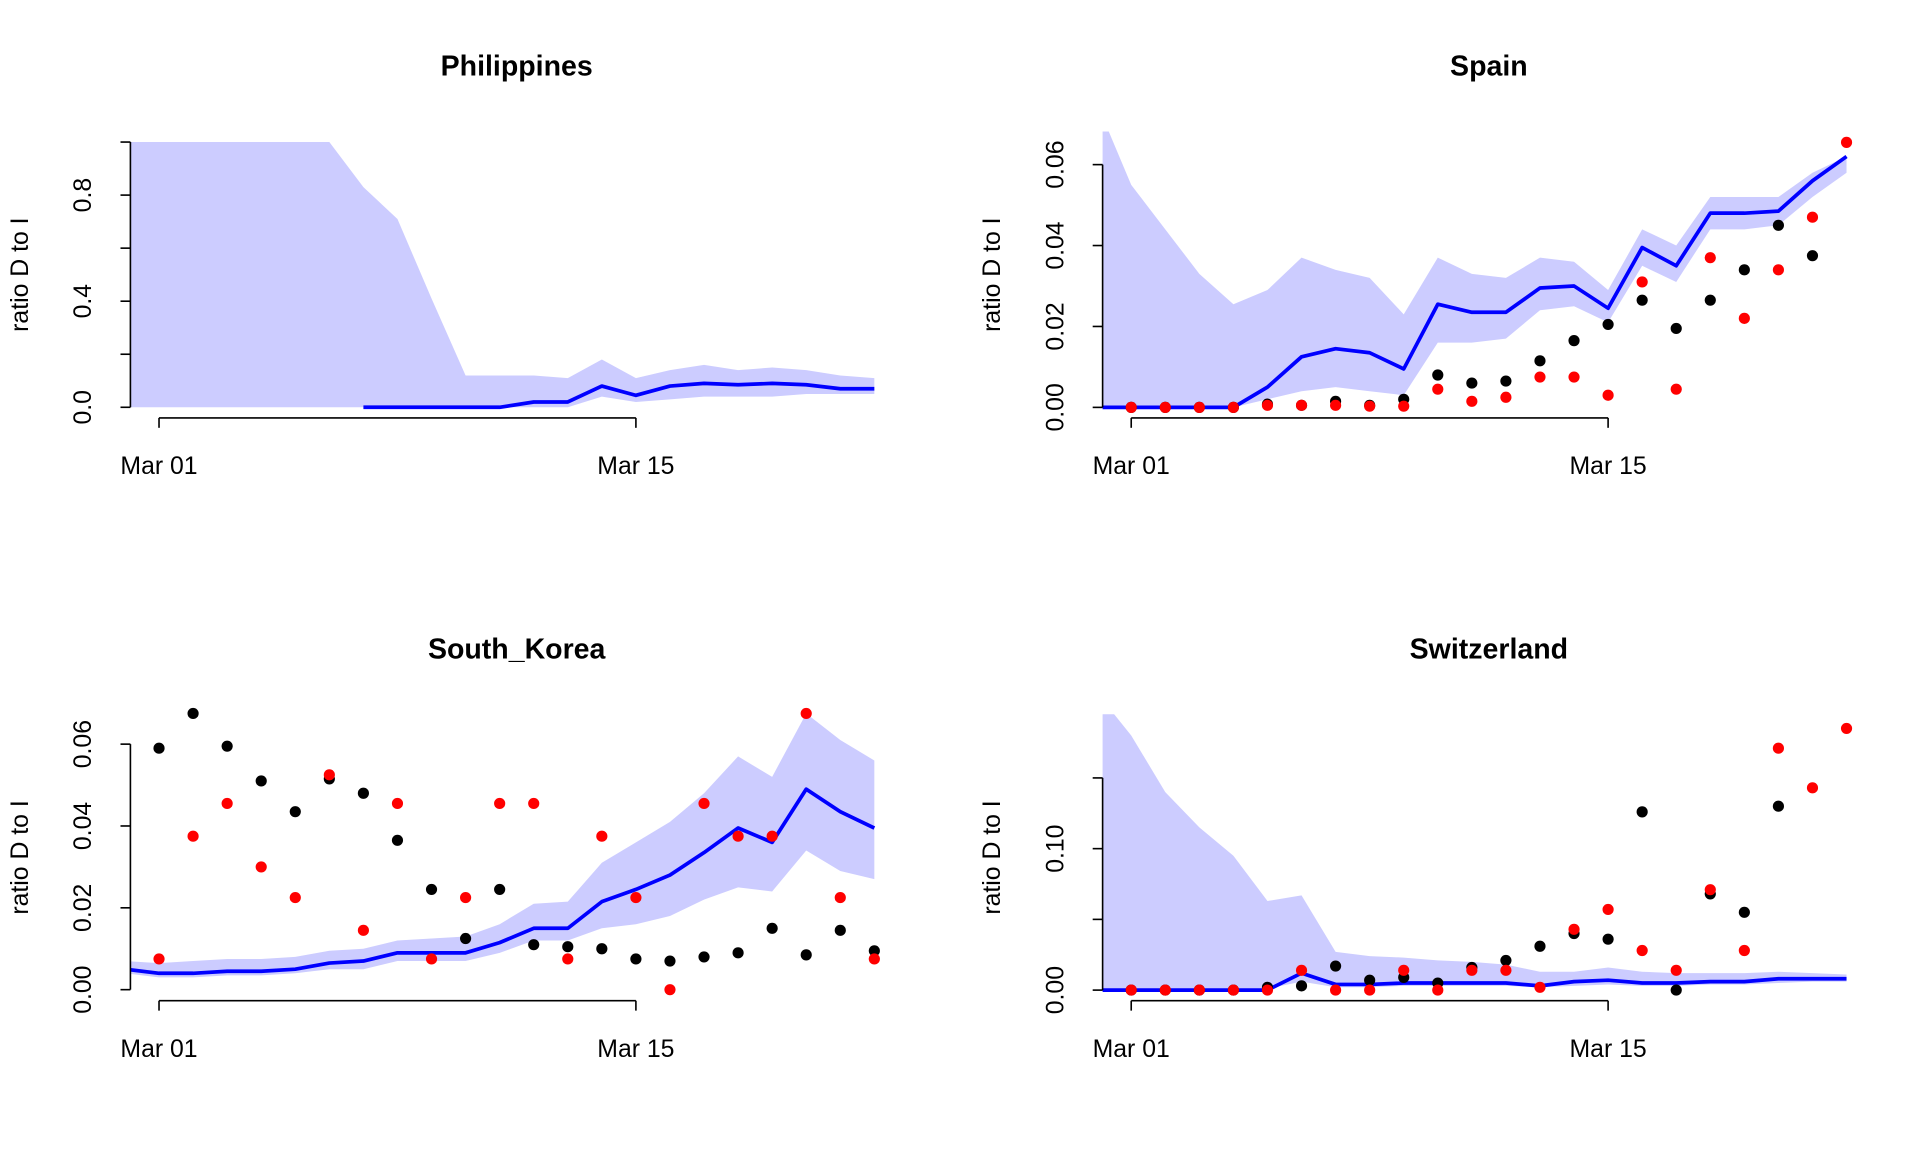  Describe the element at coordinates (1489, 650) in the screenshot. I see `chart-title: Switzerland` at that location.